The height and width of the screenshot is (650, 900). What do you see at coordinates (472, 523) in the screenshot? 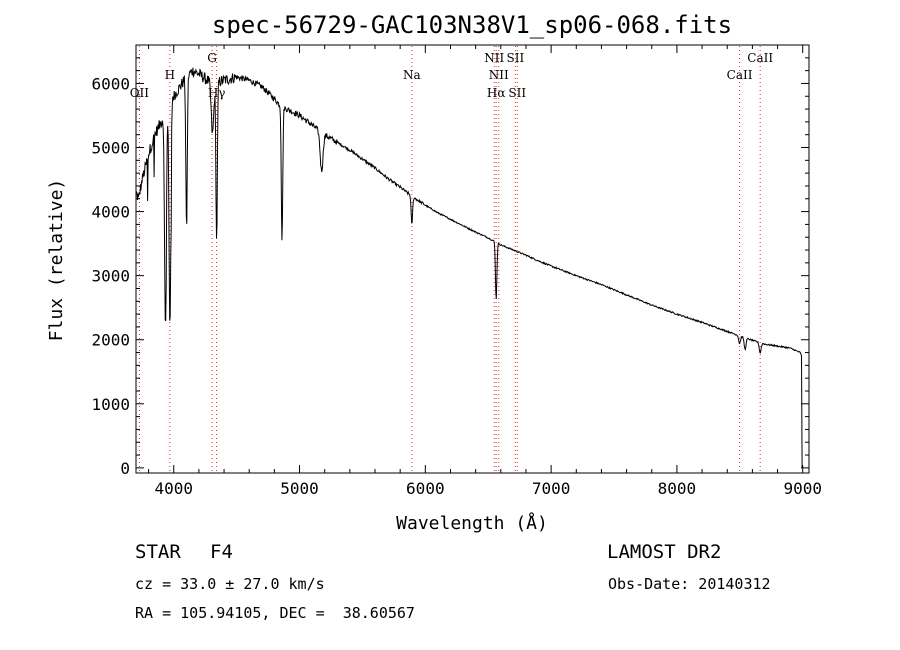
I see `x-axis-label: Wavelength (Å)` at bounding box center [472, 523].